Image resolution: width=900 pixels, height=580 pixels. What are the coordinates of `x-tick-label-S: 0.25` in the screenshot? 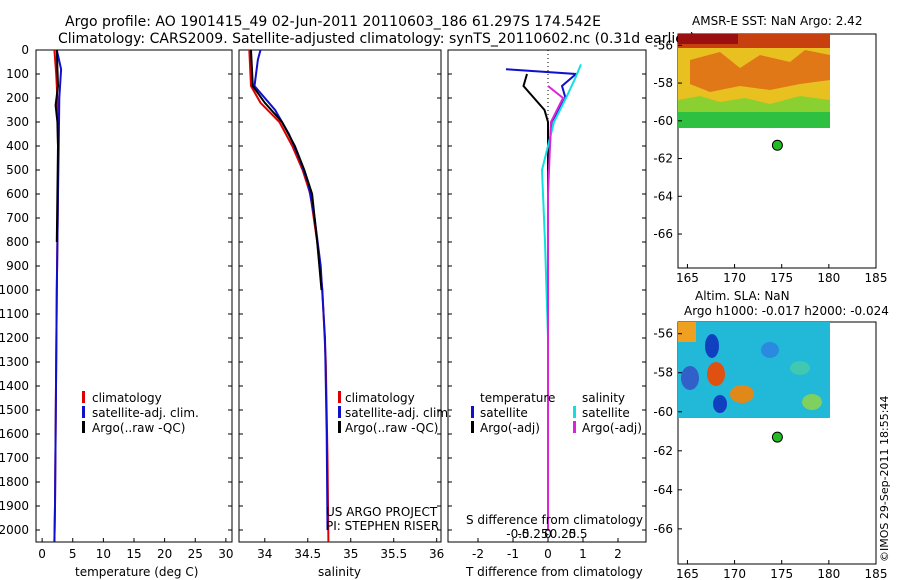 It's located at (563, 534).